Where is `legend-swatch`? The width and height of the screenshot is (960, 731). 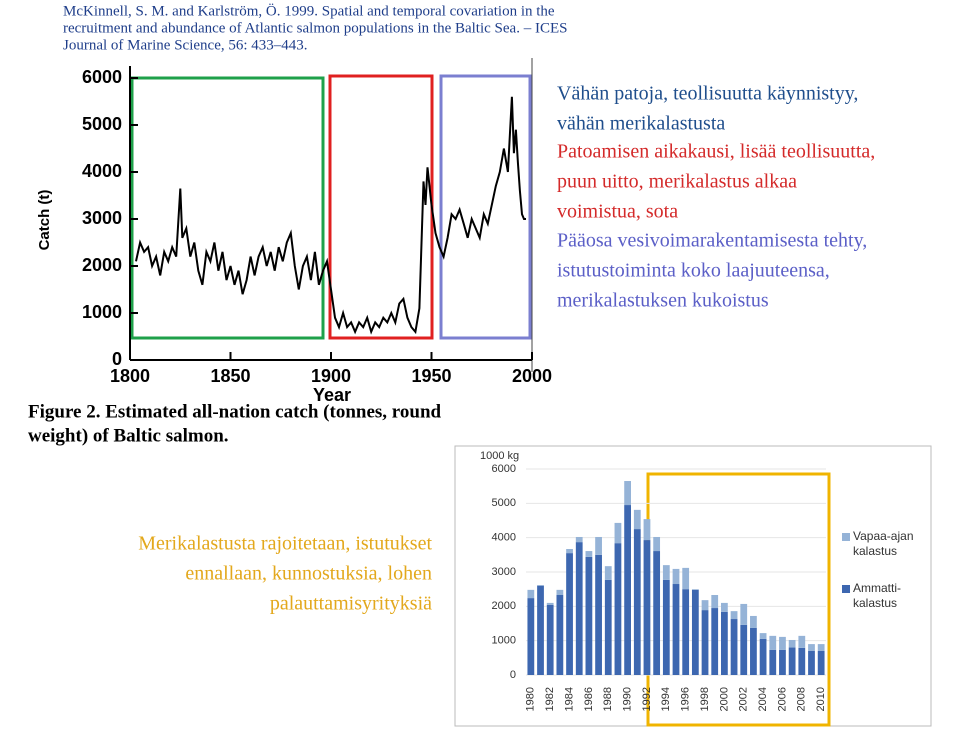 legend-swatch is located at coordinates (846, 537).